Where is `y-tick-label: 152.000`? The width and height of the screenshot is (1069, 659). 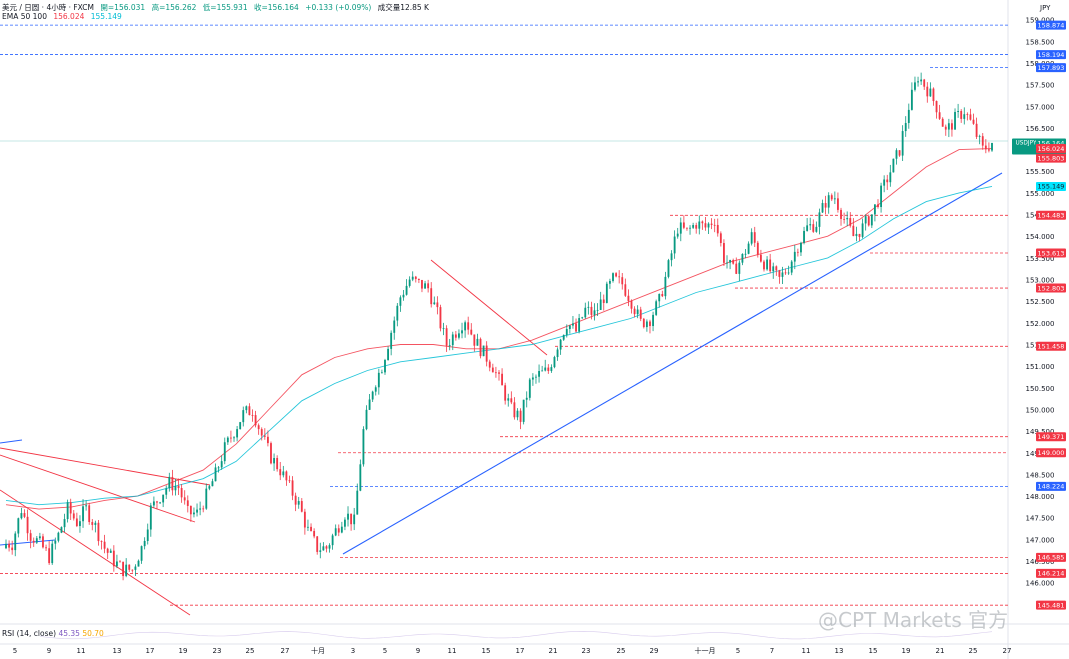
y-tick-label: 152.000 is located at coordinates (1040, 324).